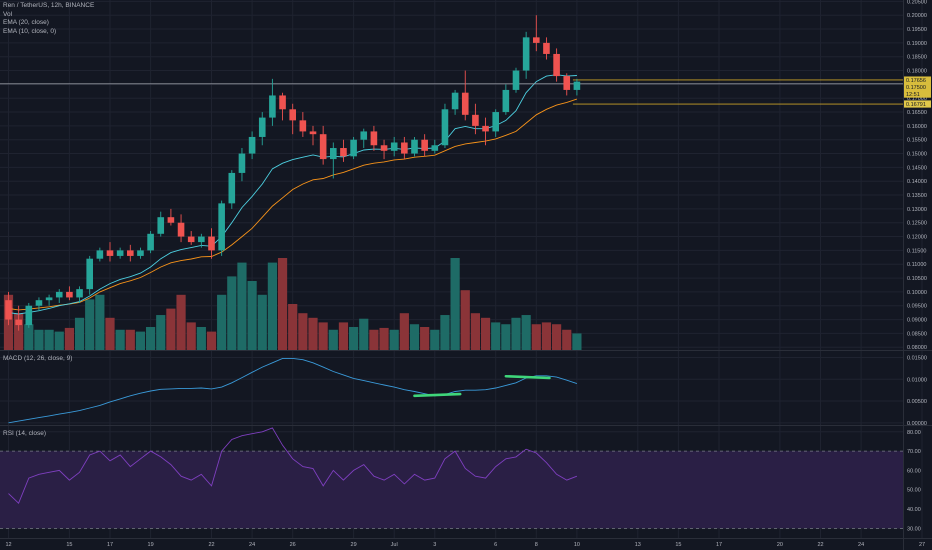  Describe the element at coordinates (917, 99) in the screenshot. I see `price-tick-label: 0.17000` at that location.